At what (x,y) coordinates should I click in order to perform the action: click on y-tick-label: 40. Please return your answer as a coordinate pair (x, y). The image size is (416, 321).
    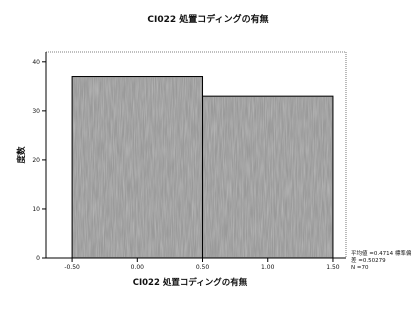
    Looking at the image, I should click on (36, 62).